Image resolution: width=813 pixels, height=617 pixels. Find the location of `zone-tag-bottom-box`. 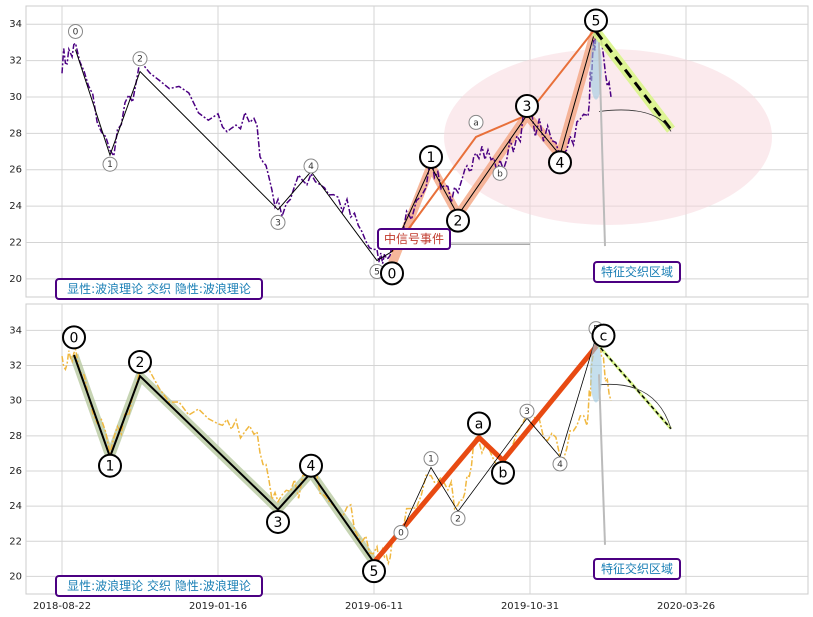

zone-tag-bottom-box is located at coordinates (637, 569).